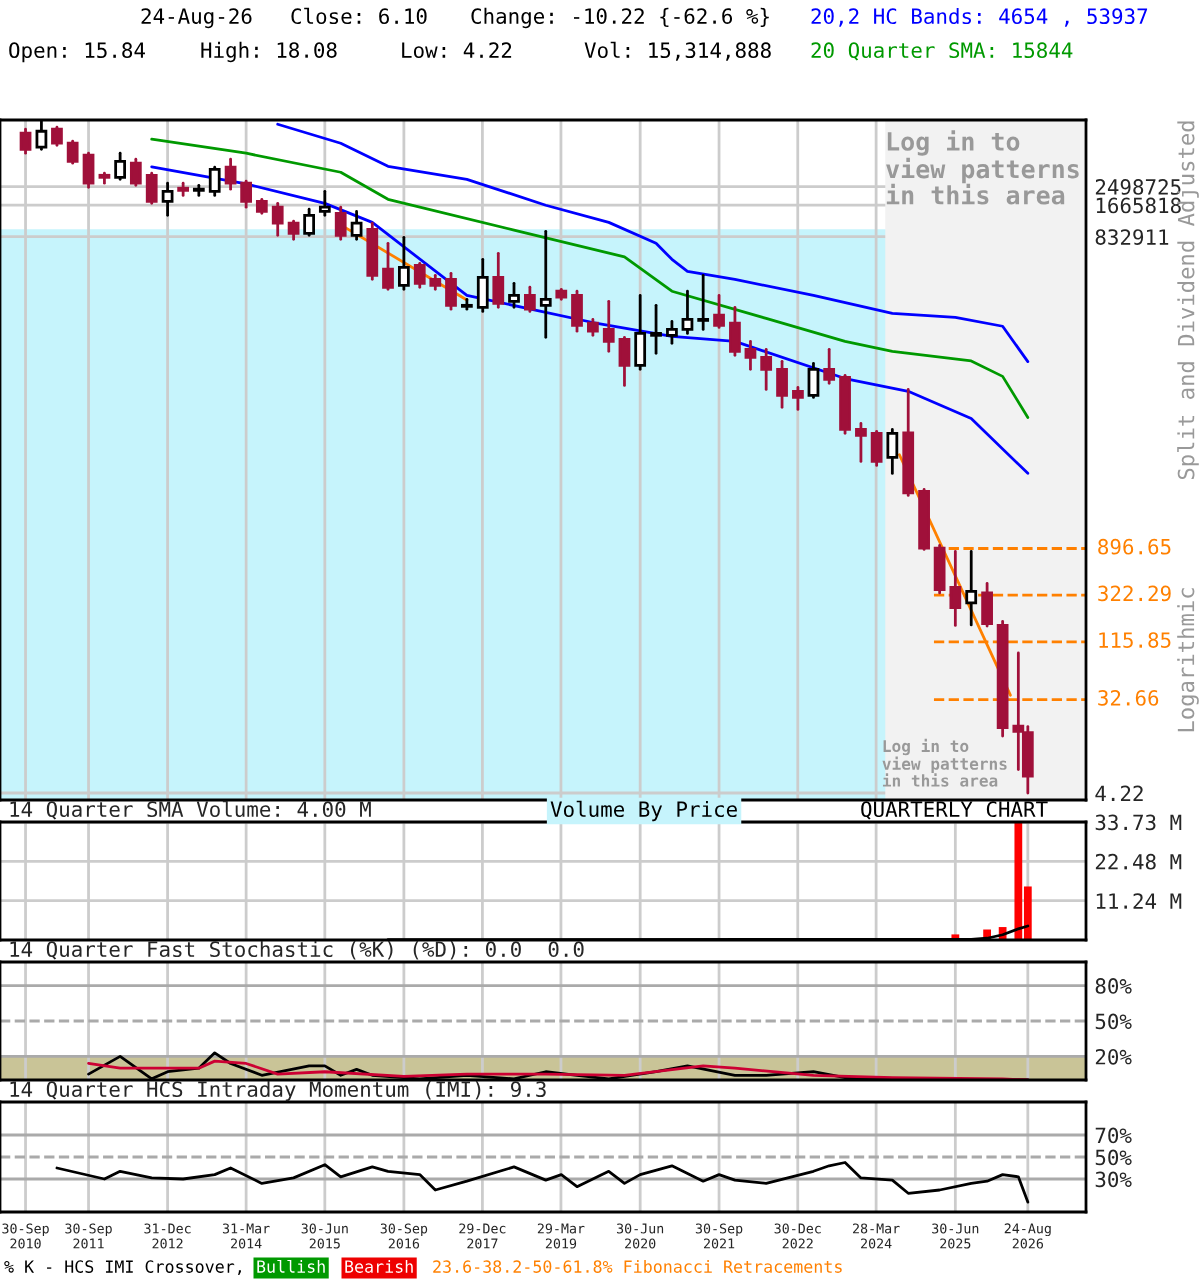 The image size is (1200, 1280). Describe the element at coordinates (1113, 1056) in the screenshot. I see `y-tick-label: 20%` at that location.